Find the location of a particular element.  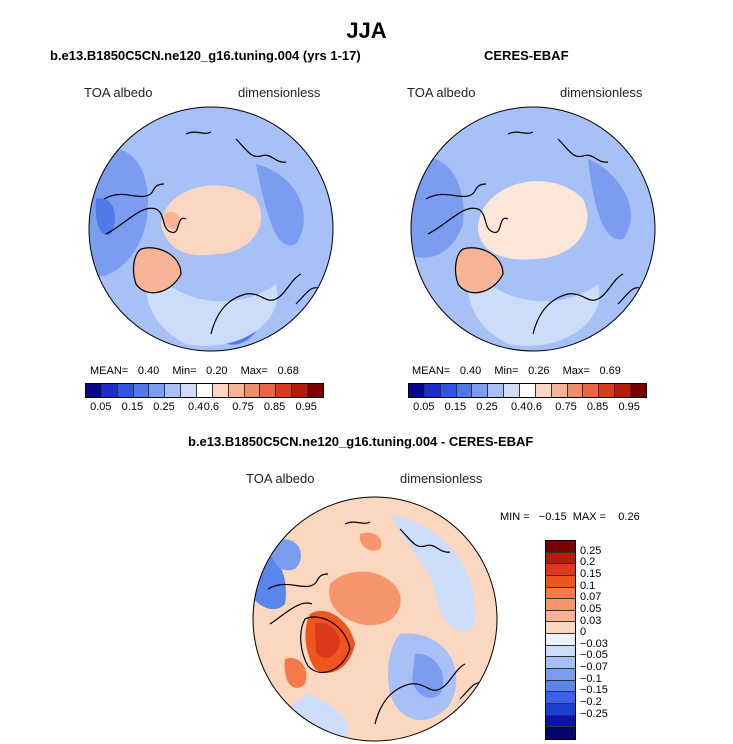

panel1-max-value: 0.68 is located at coordinates (288, 371).